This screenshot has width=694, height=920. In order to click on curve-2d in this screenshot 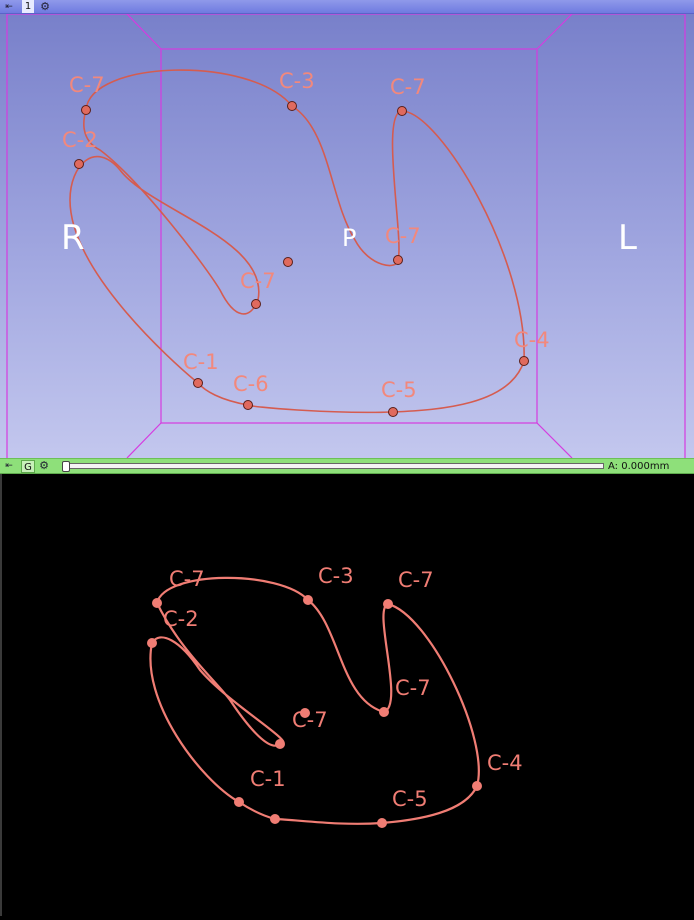, I will do `click(314, 700)`.